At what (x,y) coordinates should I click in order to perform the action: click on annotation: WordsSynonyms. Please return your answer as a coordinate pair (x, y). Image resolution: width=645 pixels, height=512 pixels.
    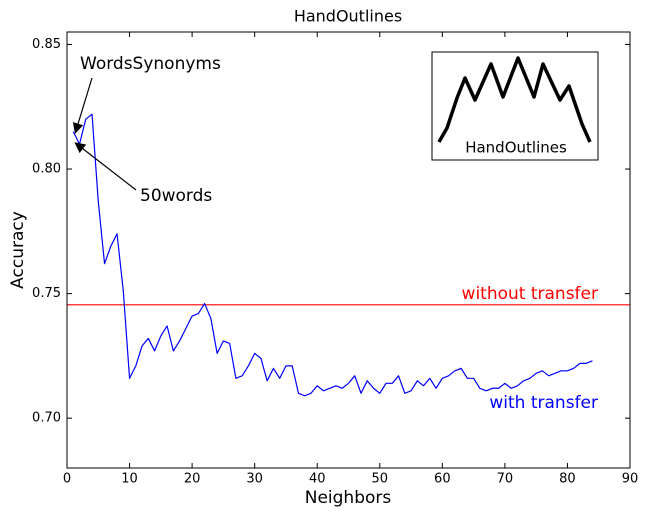
    Looking at the image, I should click on (150, 64).